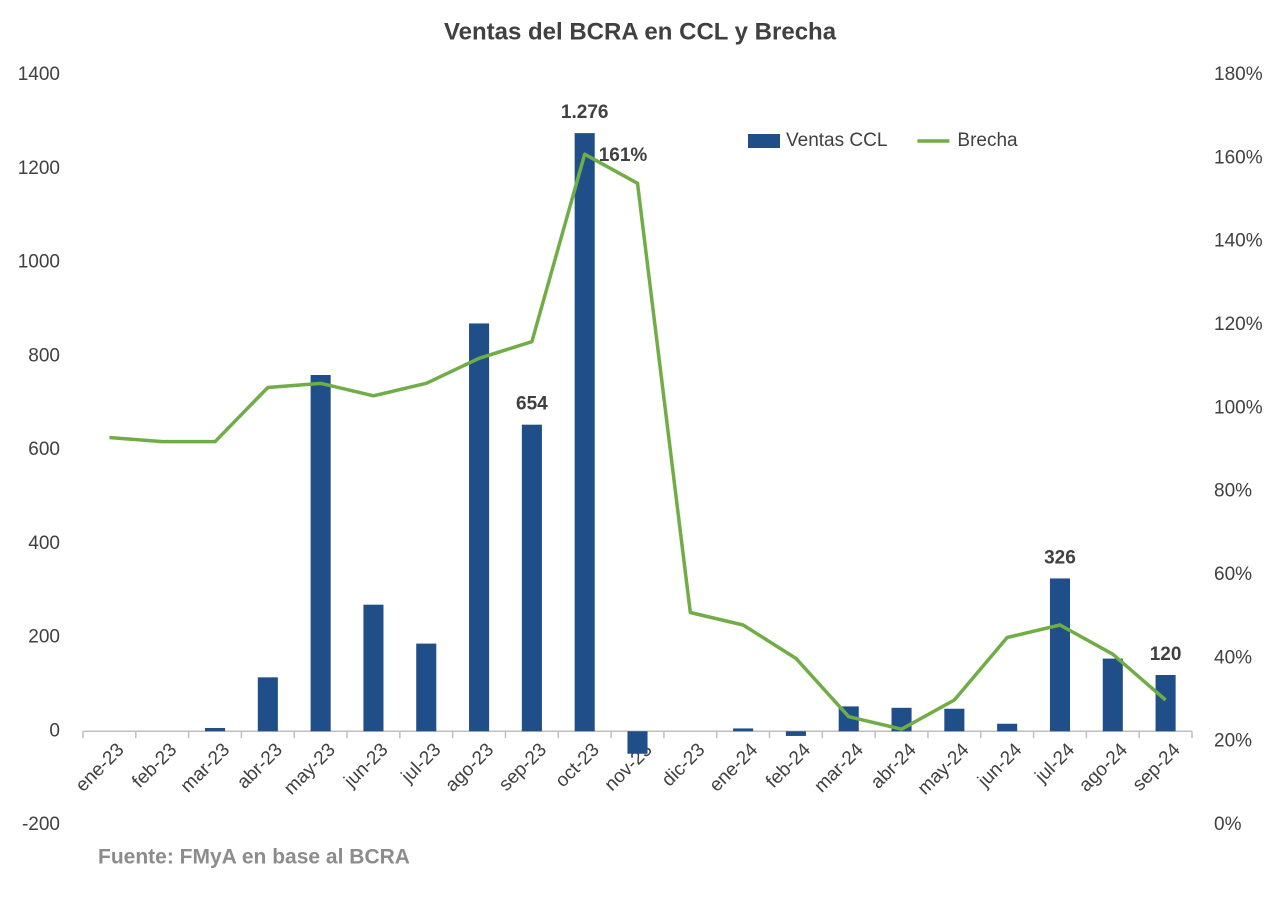 The height and width of the screenshot is (900, 1280). What do you see at coordinates (532, 404) in the screenshot?
I see `data-label: 654` at bounding box center [532, 404].